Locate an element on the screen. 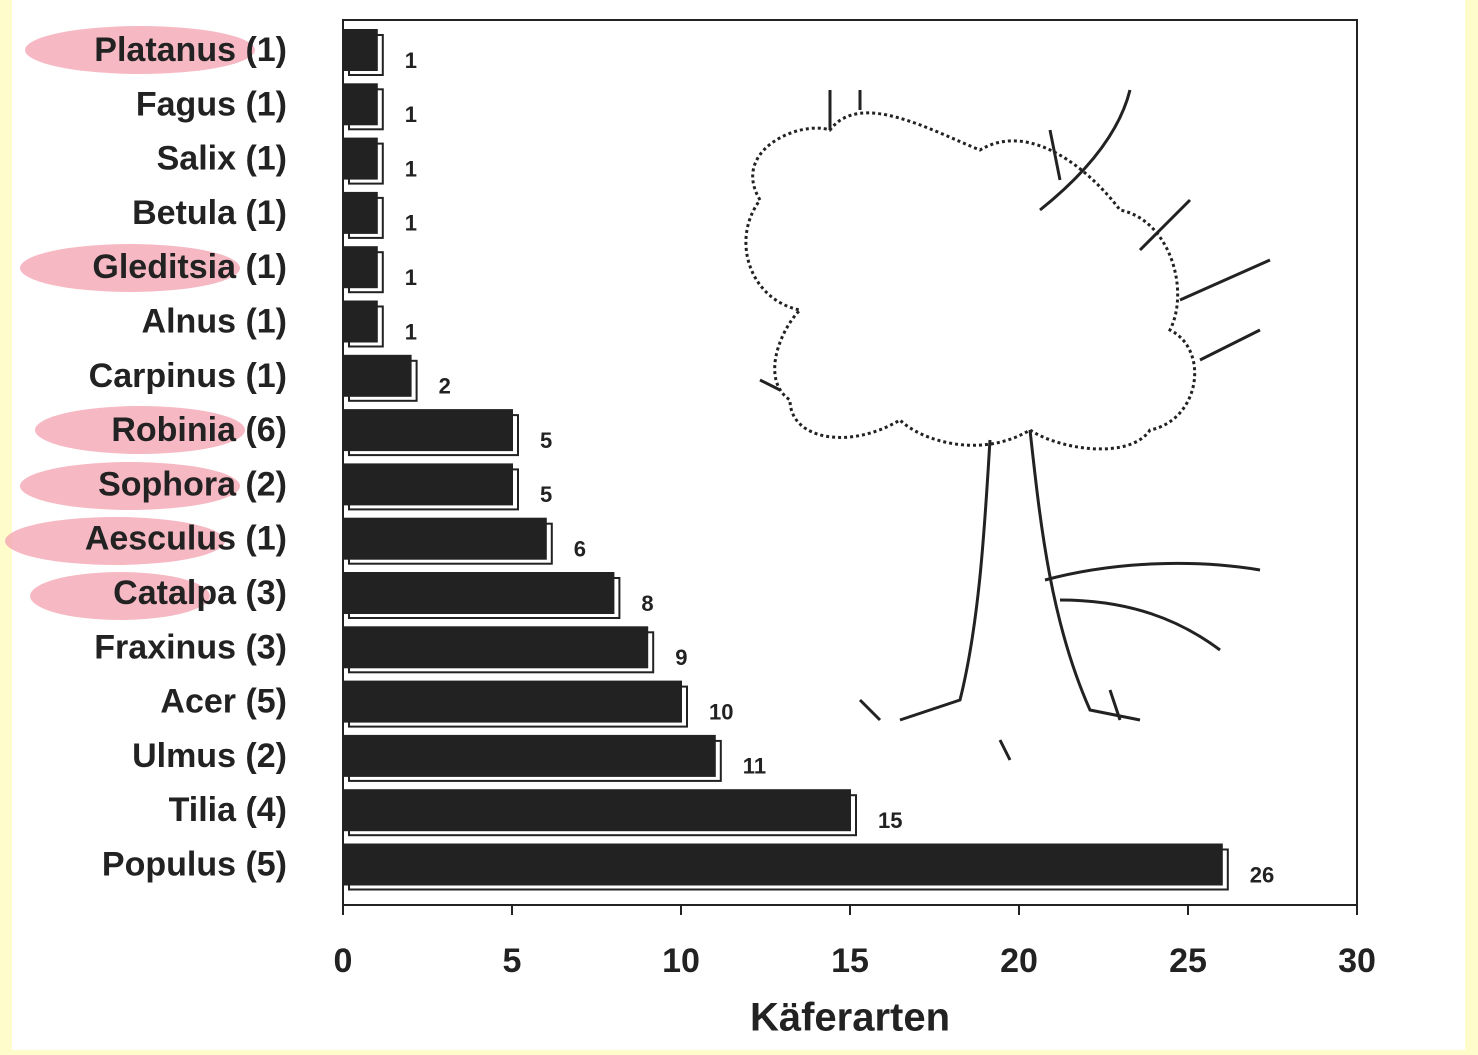 The image size is (1478, 1055). x-tick-label: 25 is located at coordinates (1188, 961).